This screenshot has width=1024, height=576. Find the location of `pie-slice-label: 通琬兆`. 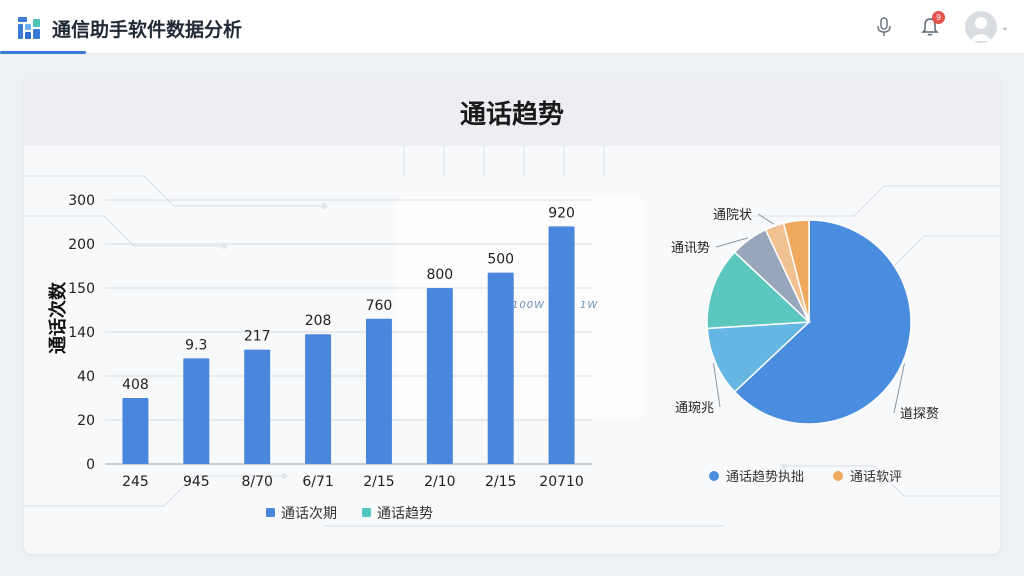

pie-slice-label: 通琬兆 is located at coordinates (694, 408).